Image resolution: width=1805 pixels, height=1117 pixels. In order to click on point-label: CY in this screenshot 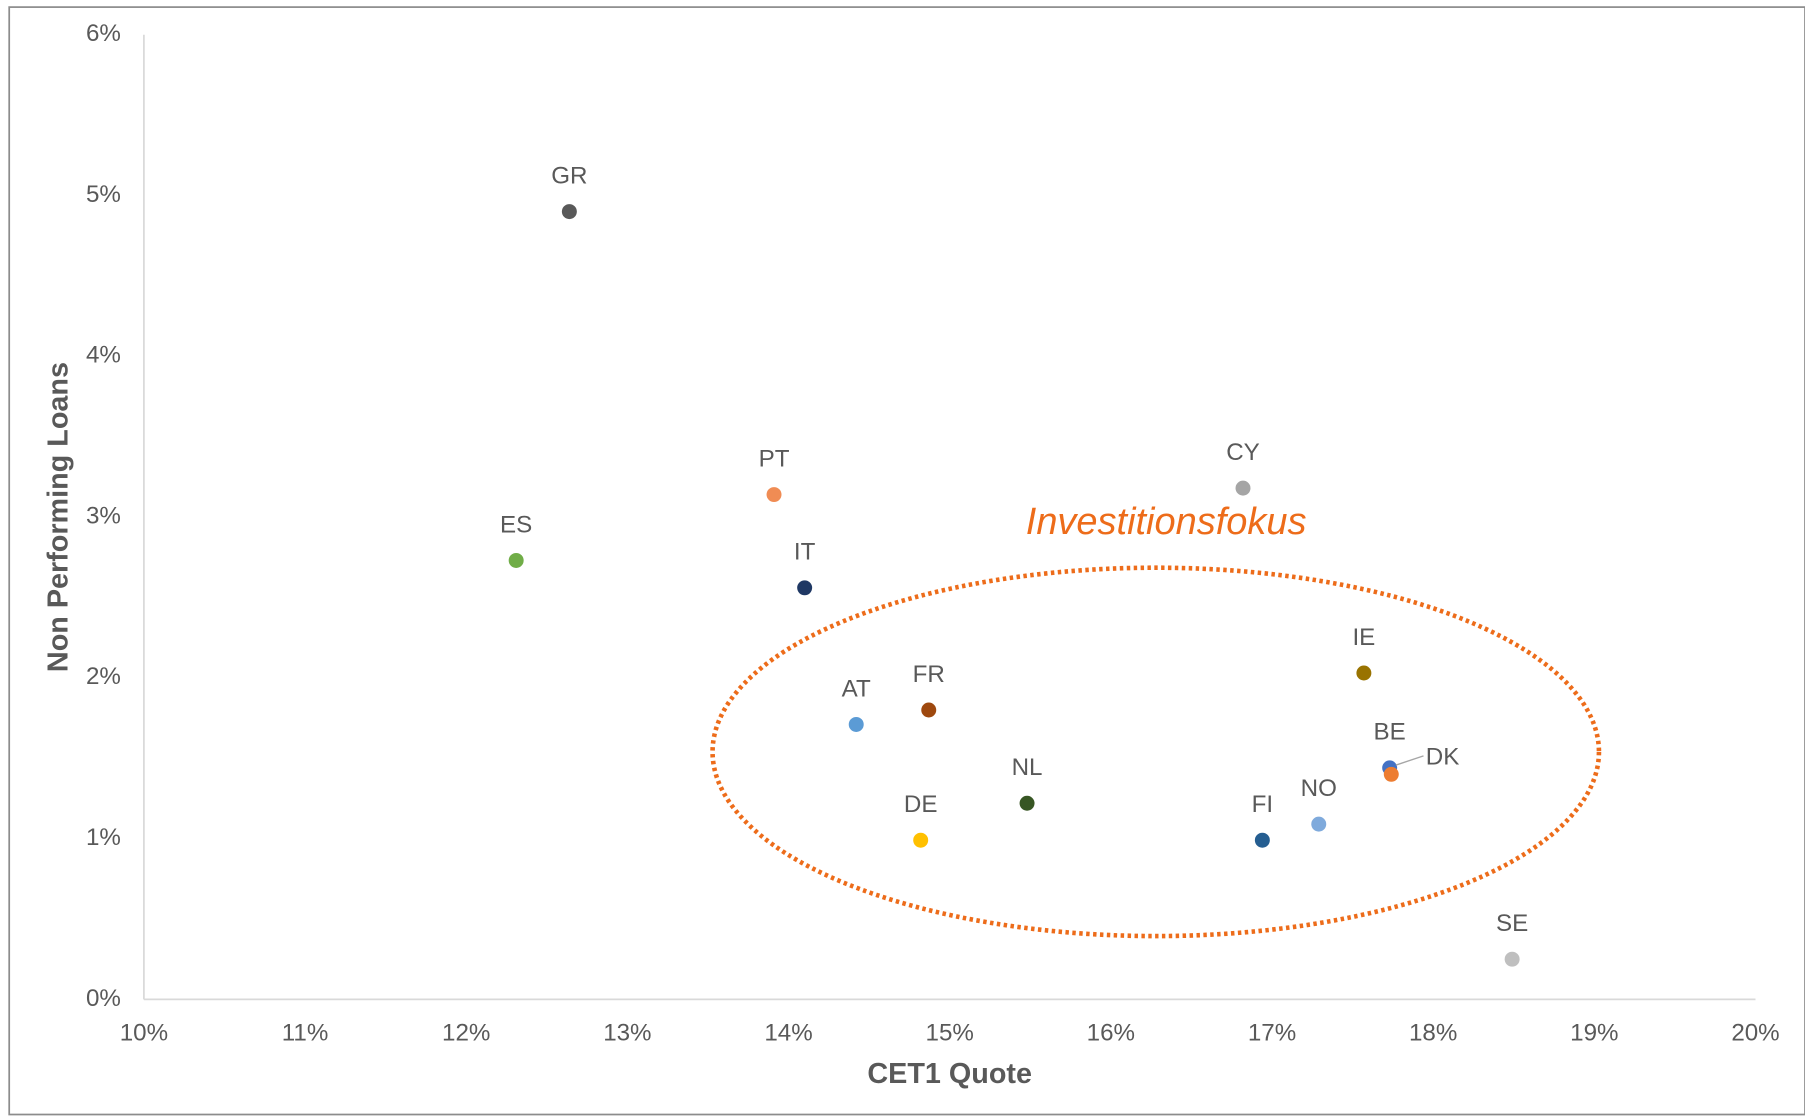, I will do `click(1243, 452)`.